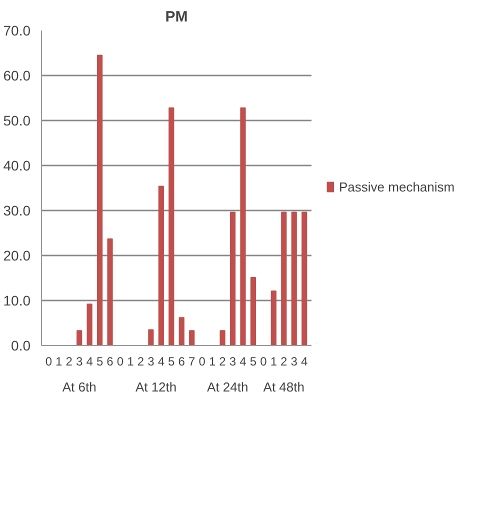  Describe the element at coordinates (79, 387) in the screenshot. I see `text: At 6th` at that location.